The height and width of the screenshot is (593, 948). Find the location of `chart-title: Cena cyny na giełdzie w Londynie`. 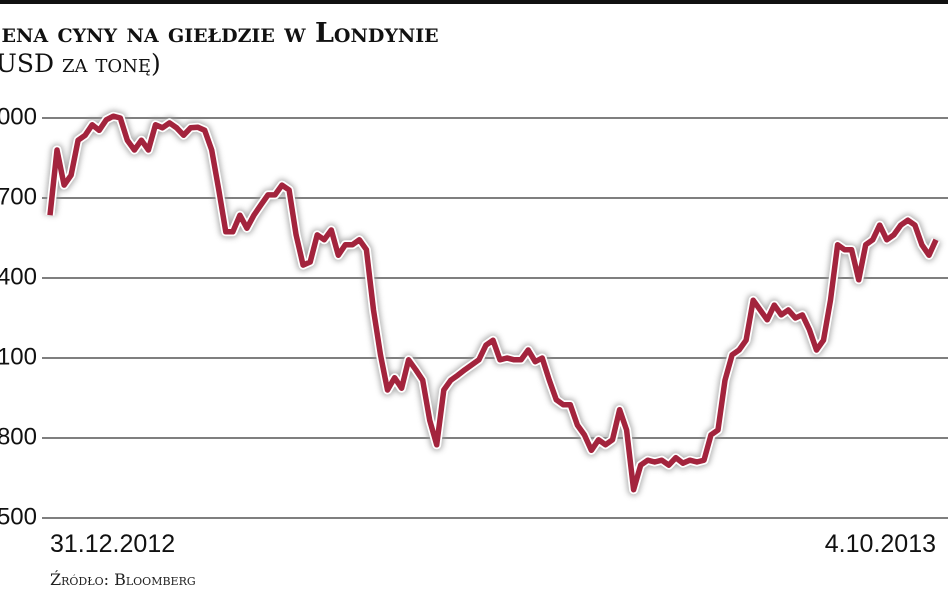

chart-title: Cena cyny na giełdzie w Londynie is located at coordinates (219, 33).